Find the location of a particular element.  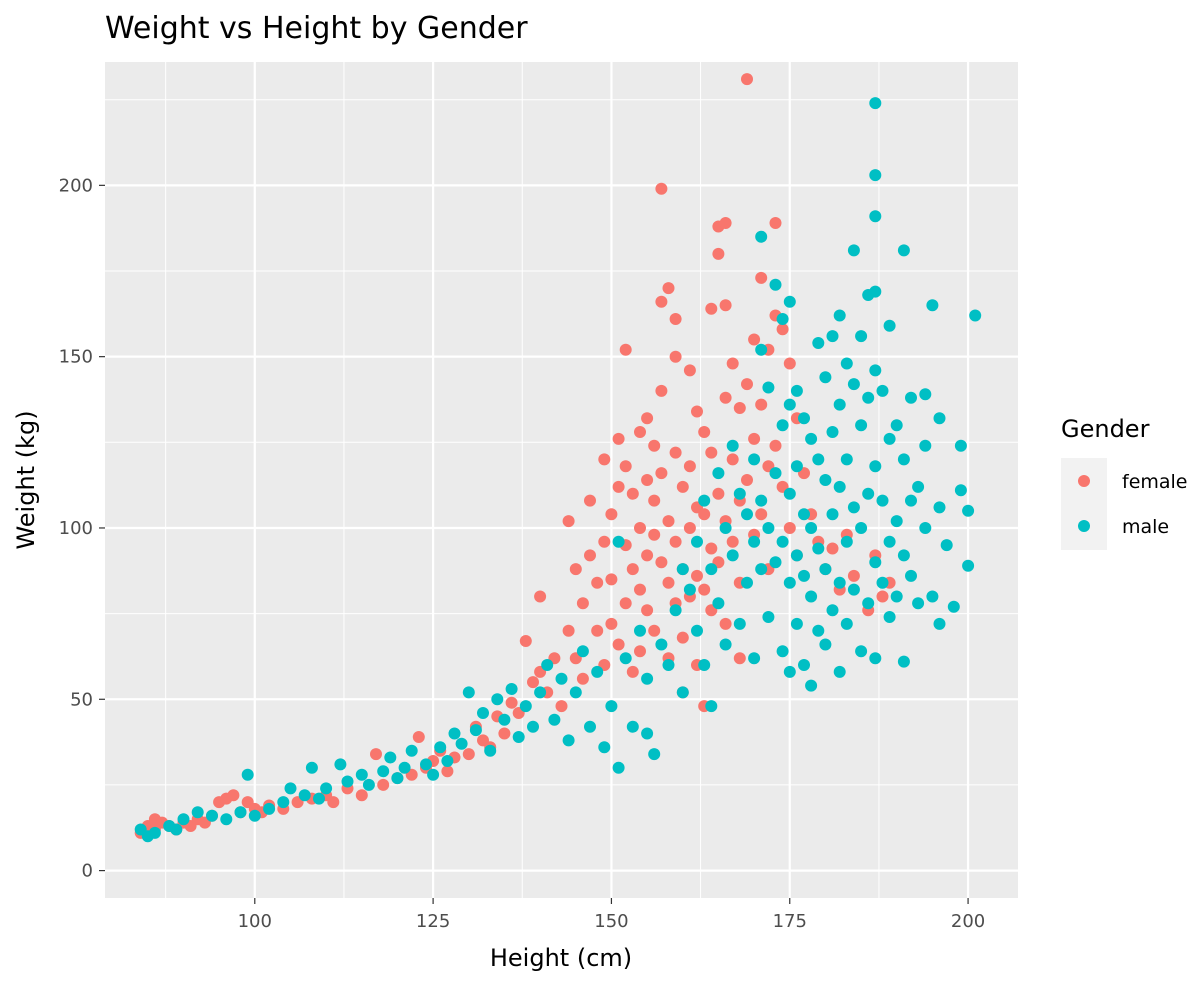

y-tick-label: 150 is located at coordinates (76, 357).